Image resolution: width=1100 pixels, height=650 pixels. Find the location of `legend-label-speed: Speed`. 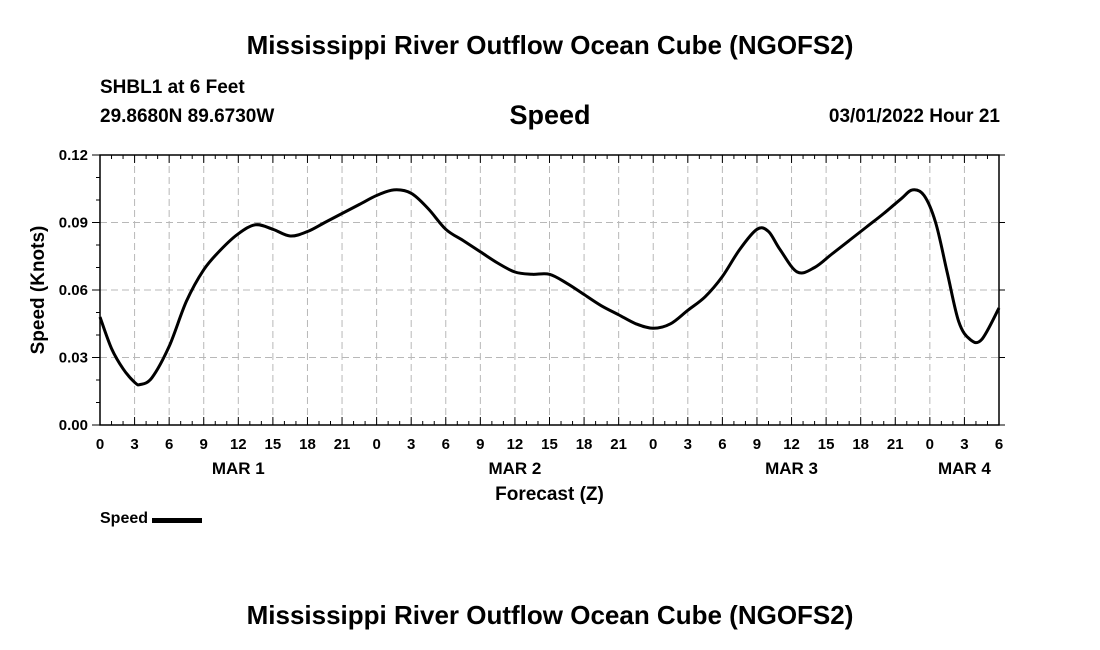

legend-label-speed: Speed is located at coordinates (124, 518).